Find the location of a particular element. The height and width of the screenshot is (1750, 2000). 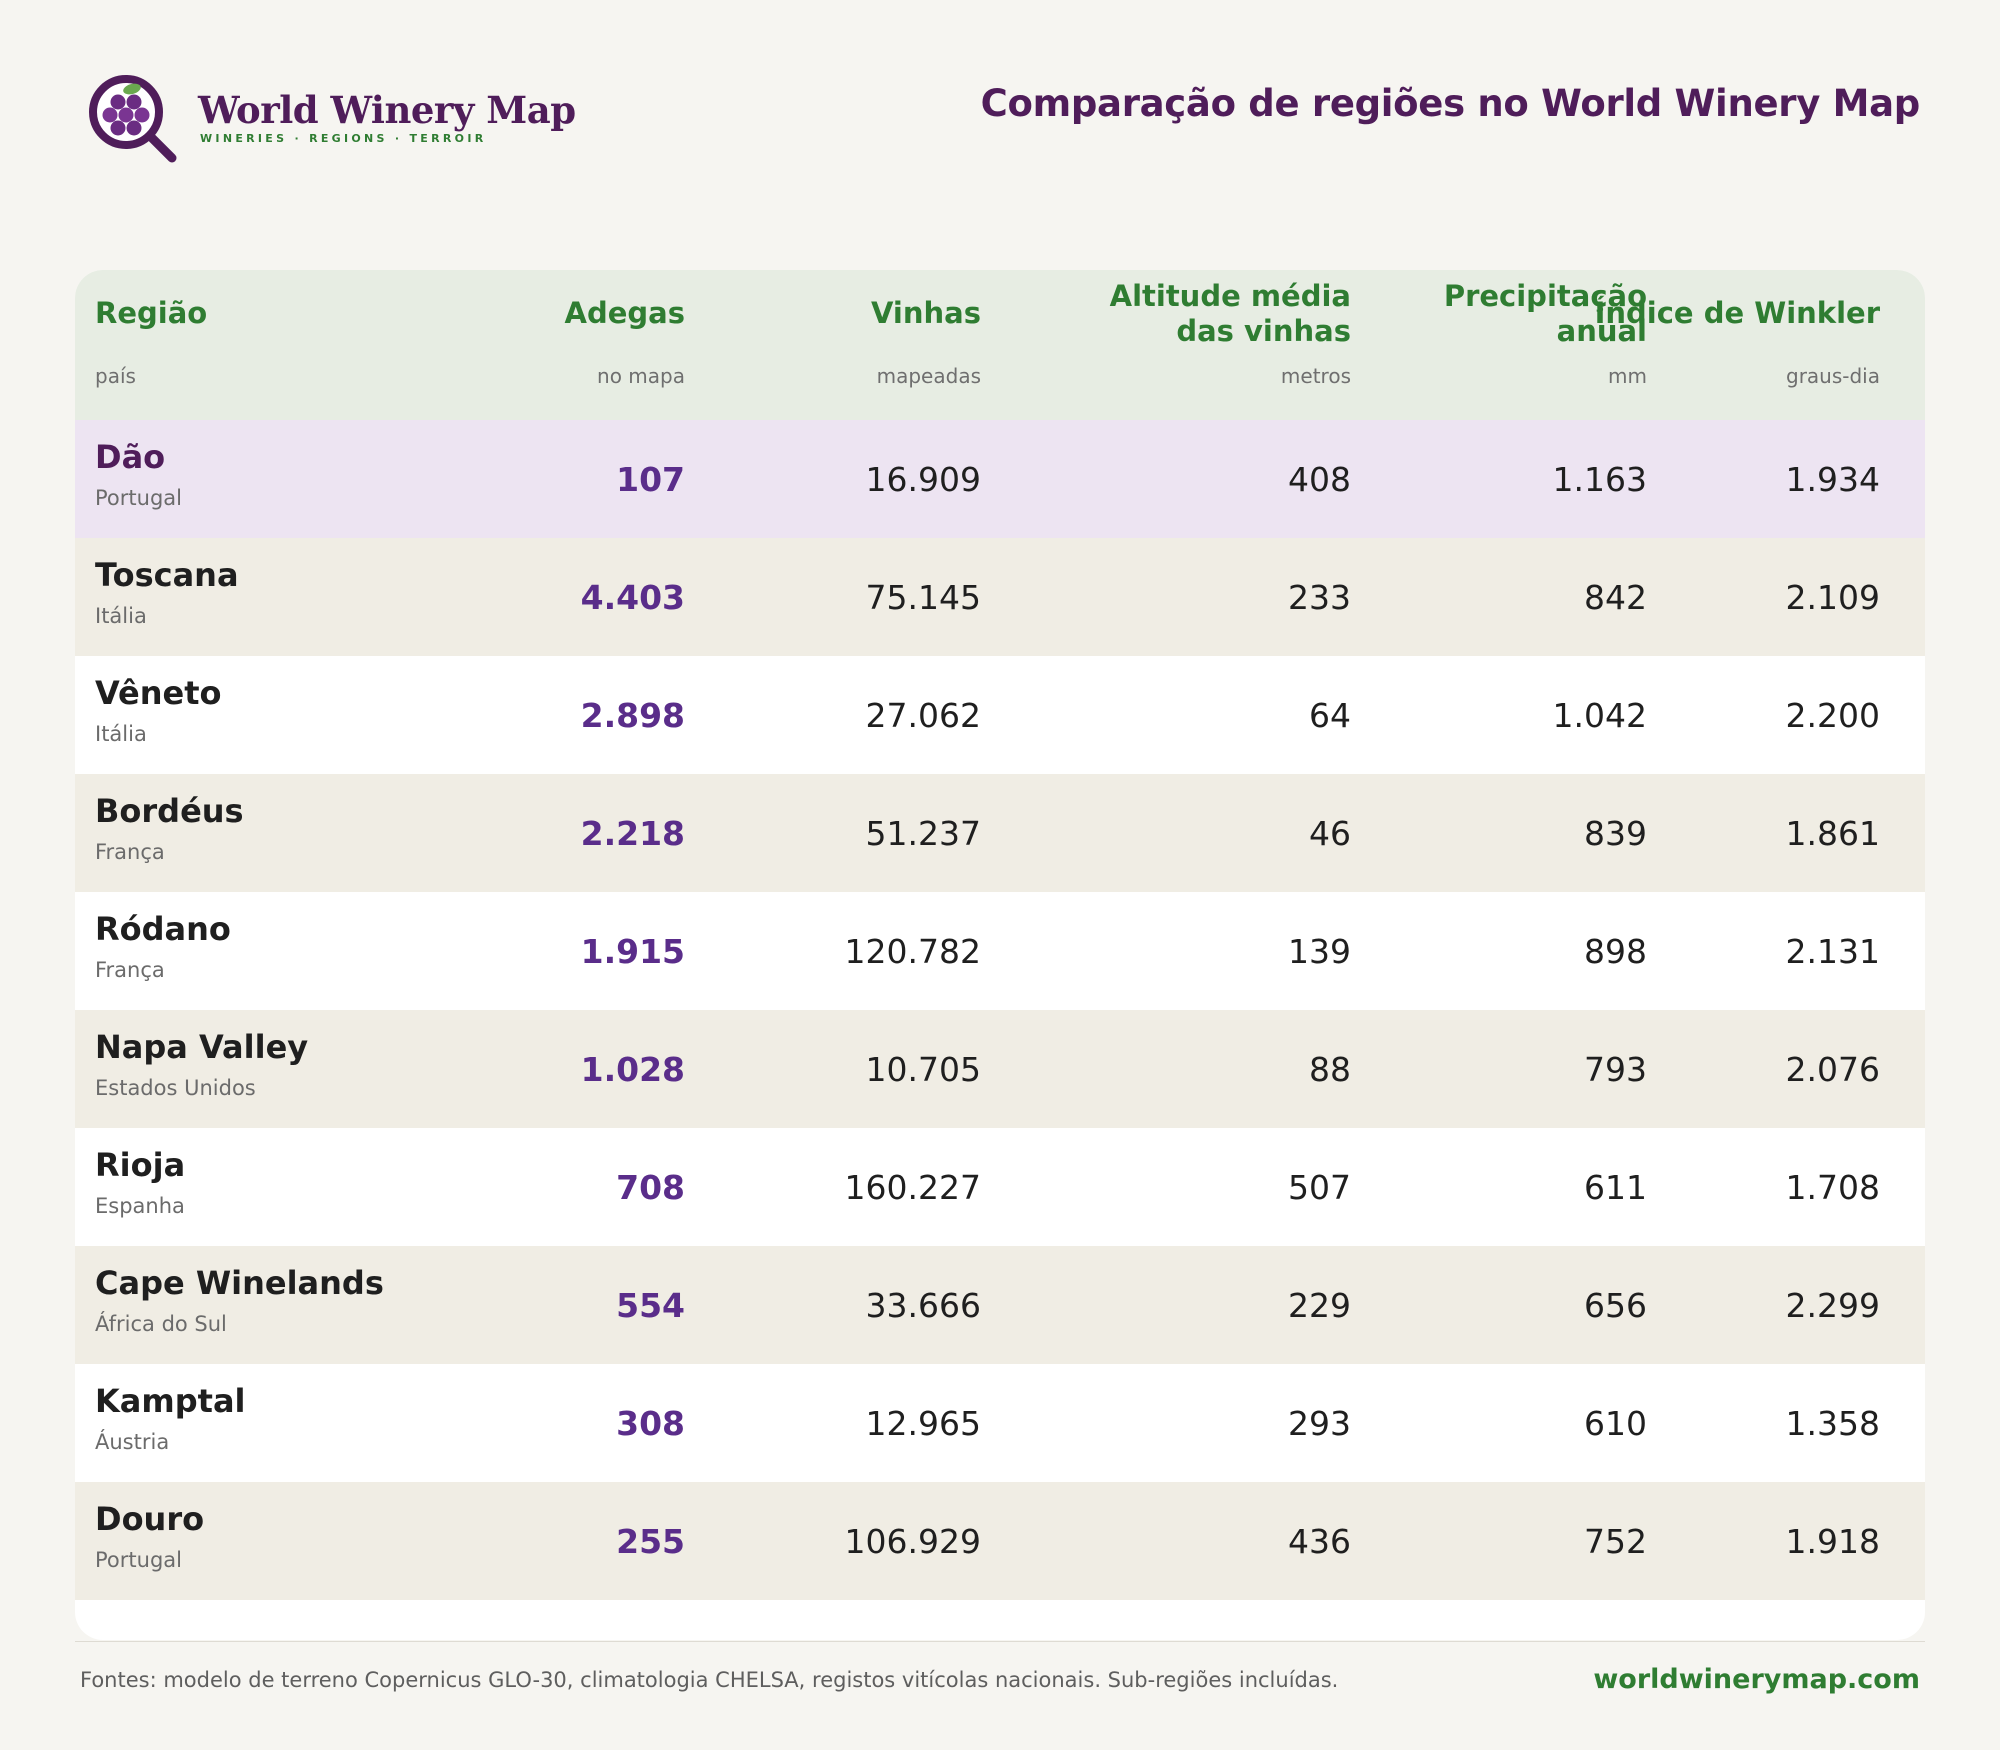

region-name: Cape Winelands is located at coordinates (239, 1283).